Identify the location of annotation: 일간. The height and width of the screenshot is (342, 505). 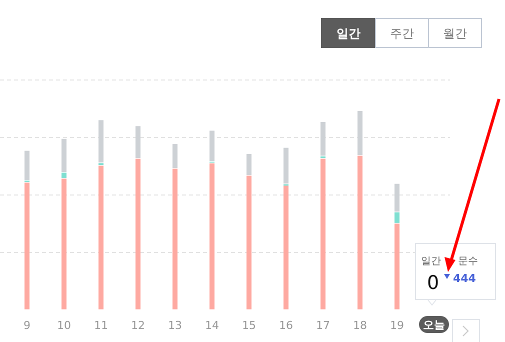
(431, 261).